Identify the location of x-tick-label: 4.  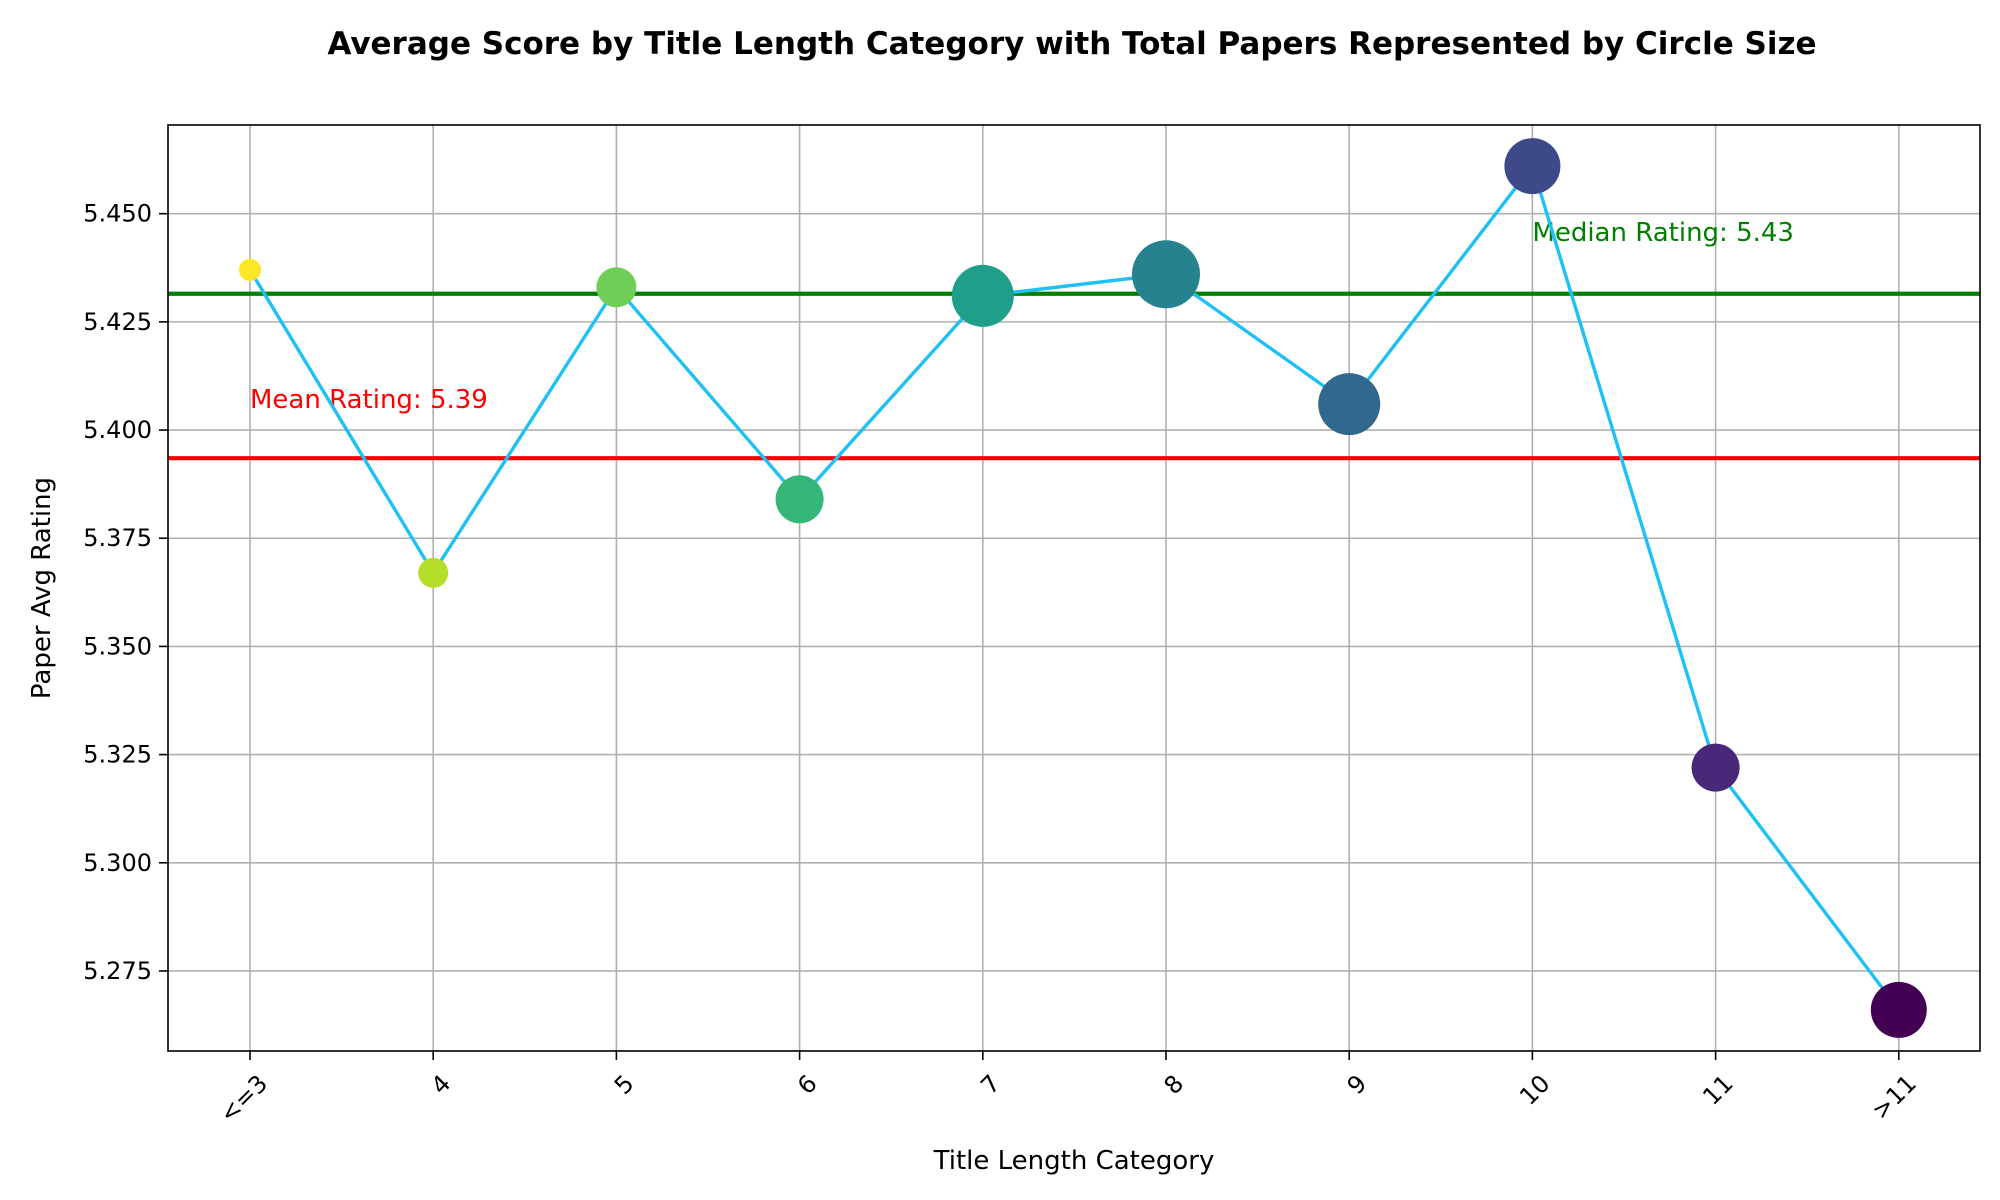
(441, 1084).